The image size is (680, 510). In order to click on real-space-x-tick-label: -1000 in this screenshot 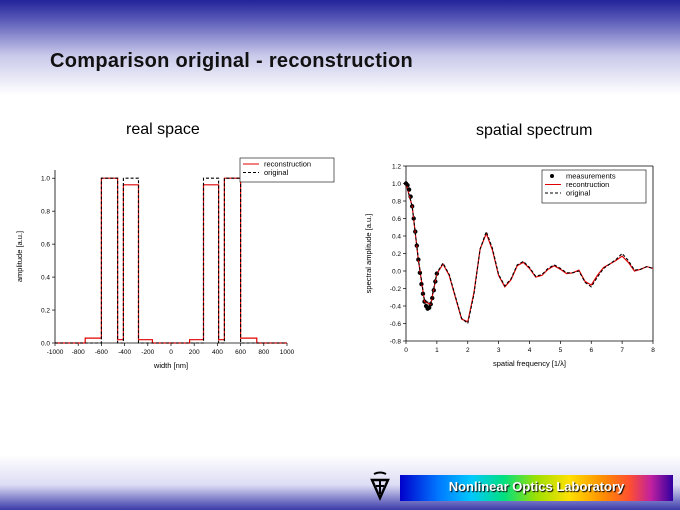, I will do `click(55, 352)`.